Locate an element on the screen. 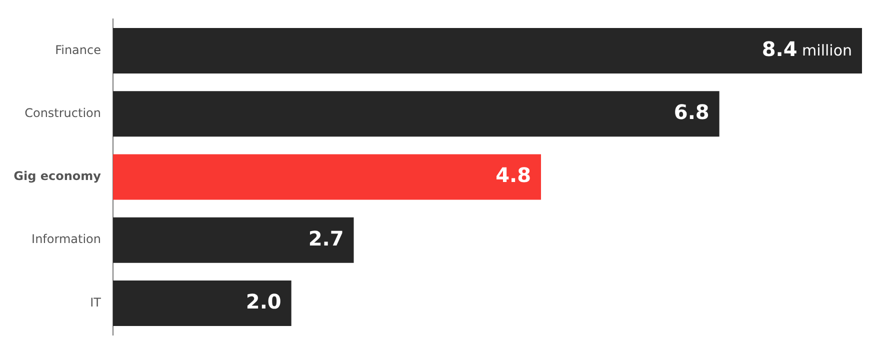 This screenshot has width=874, height=354. data-label: 2.7 is located at coordinates (326, 238).